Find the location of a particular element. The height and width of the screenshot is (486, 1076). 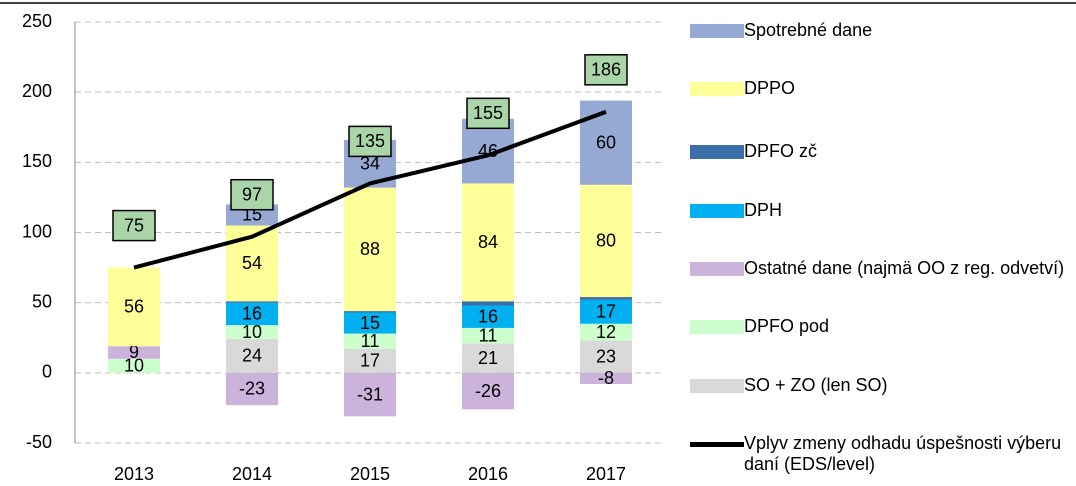

legend-label: SO + ZO (len SO) is located at coordinates (816, 385).